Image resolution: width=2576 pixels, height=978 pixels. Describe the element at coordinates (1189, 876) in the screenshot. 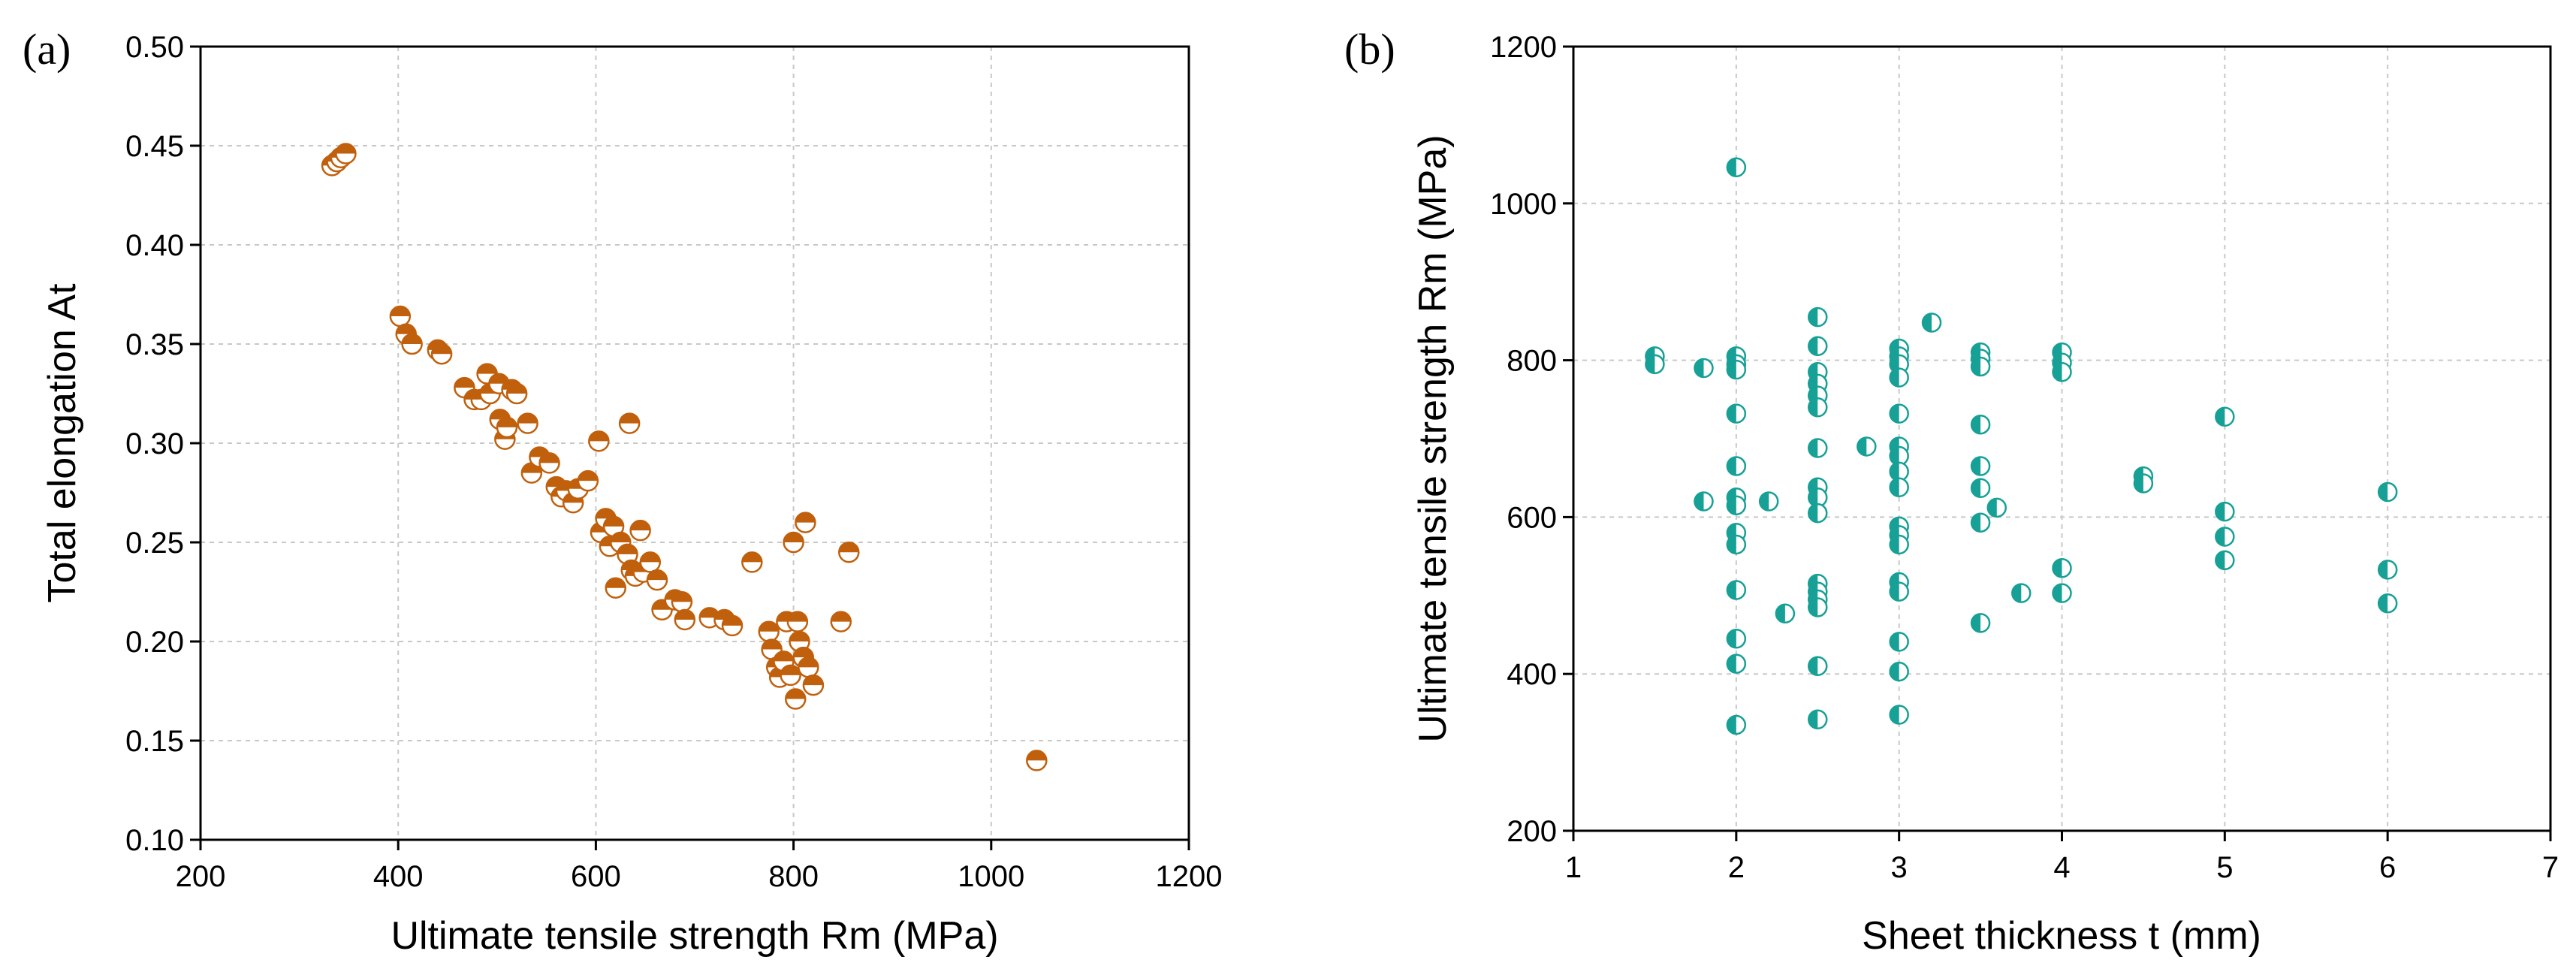

I see `panel-a-x-tick-label: 1200` at that location.